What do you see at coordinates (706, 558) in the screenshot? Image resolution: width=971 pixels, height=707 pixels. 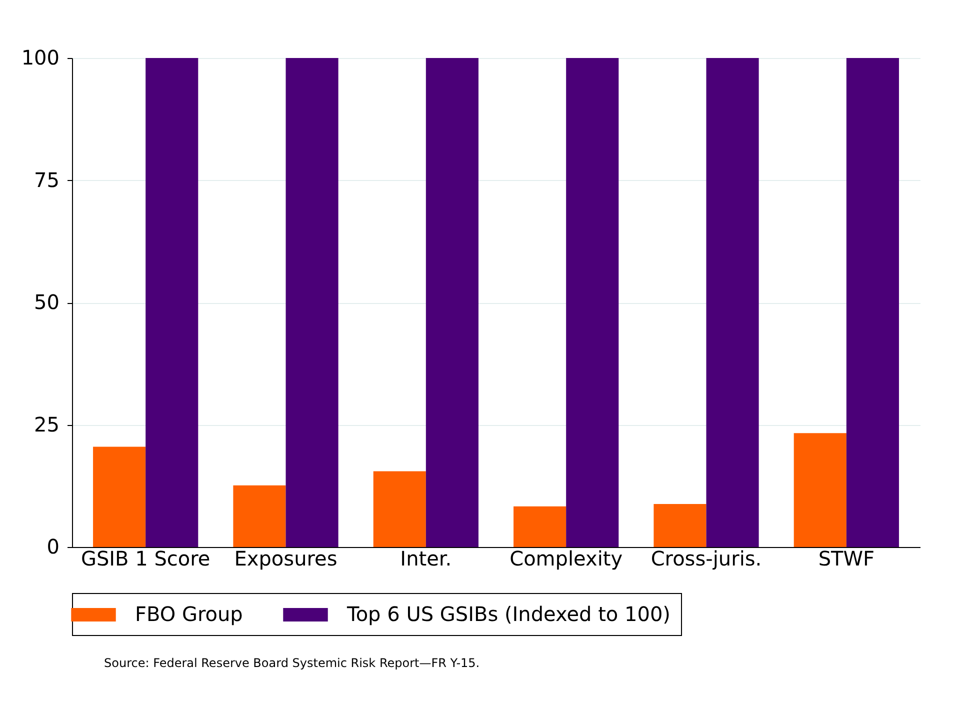 I see `x-tick-label: Cross-juris.` at bounding box center [706, 558].